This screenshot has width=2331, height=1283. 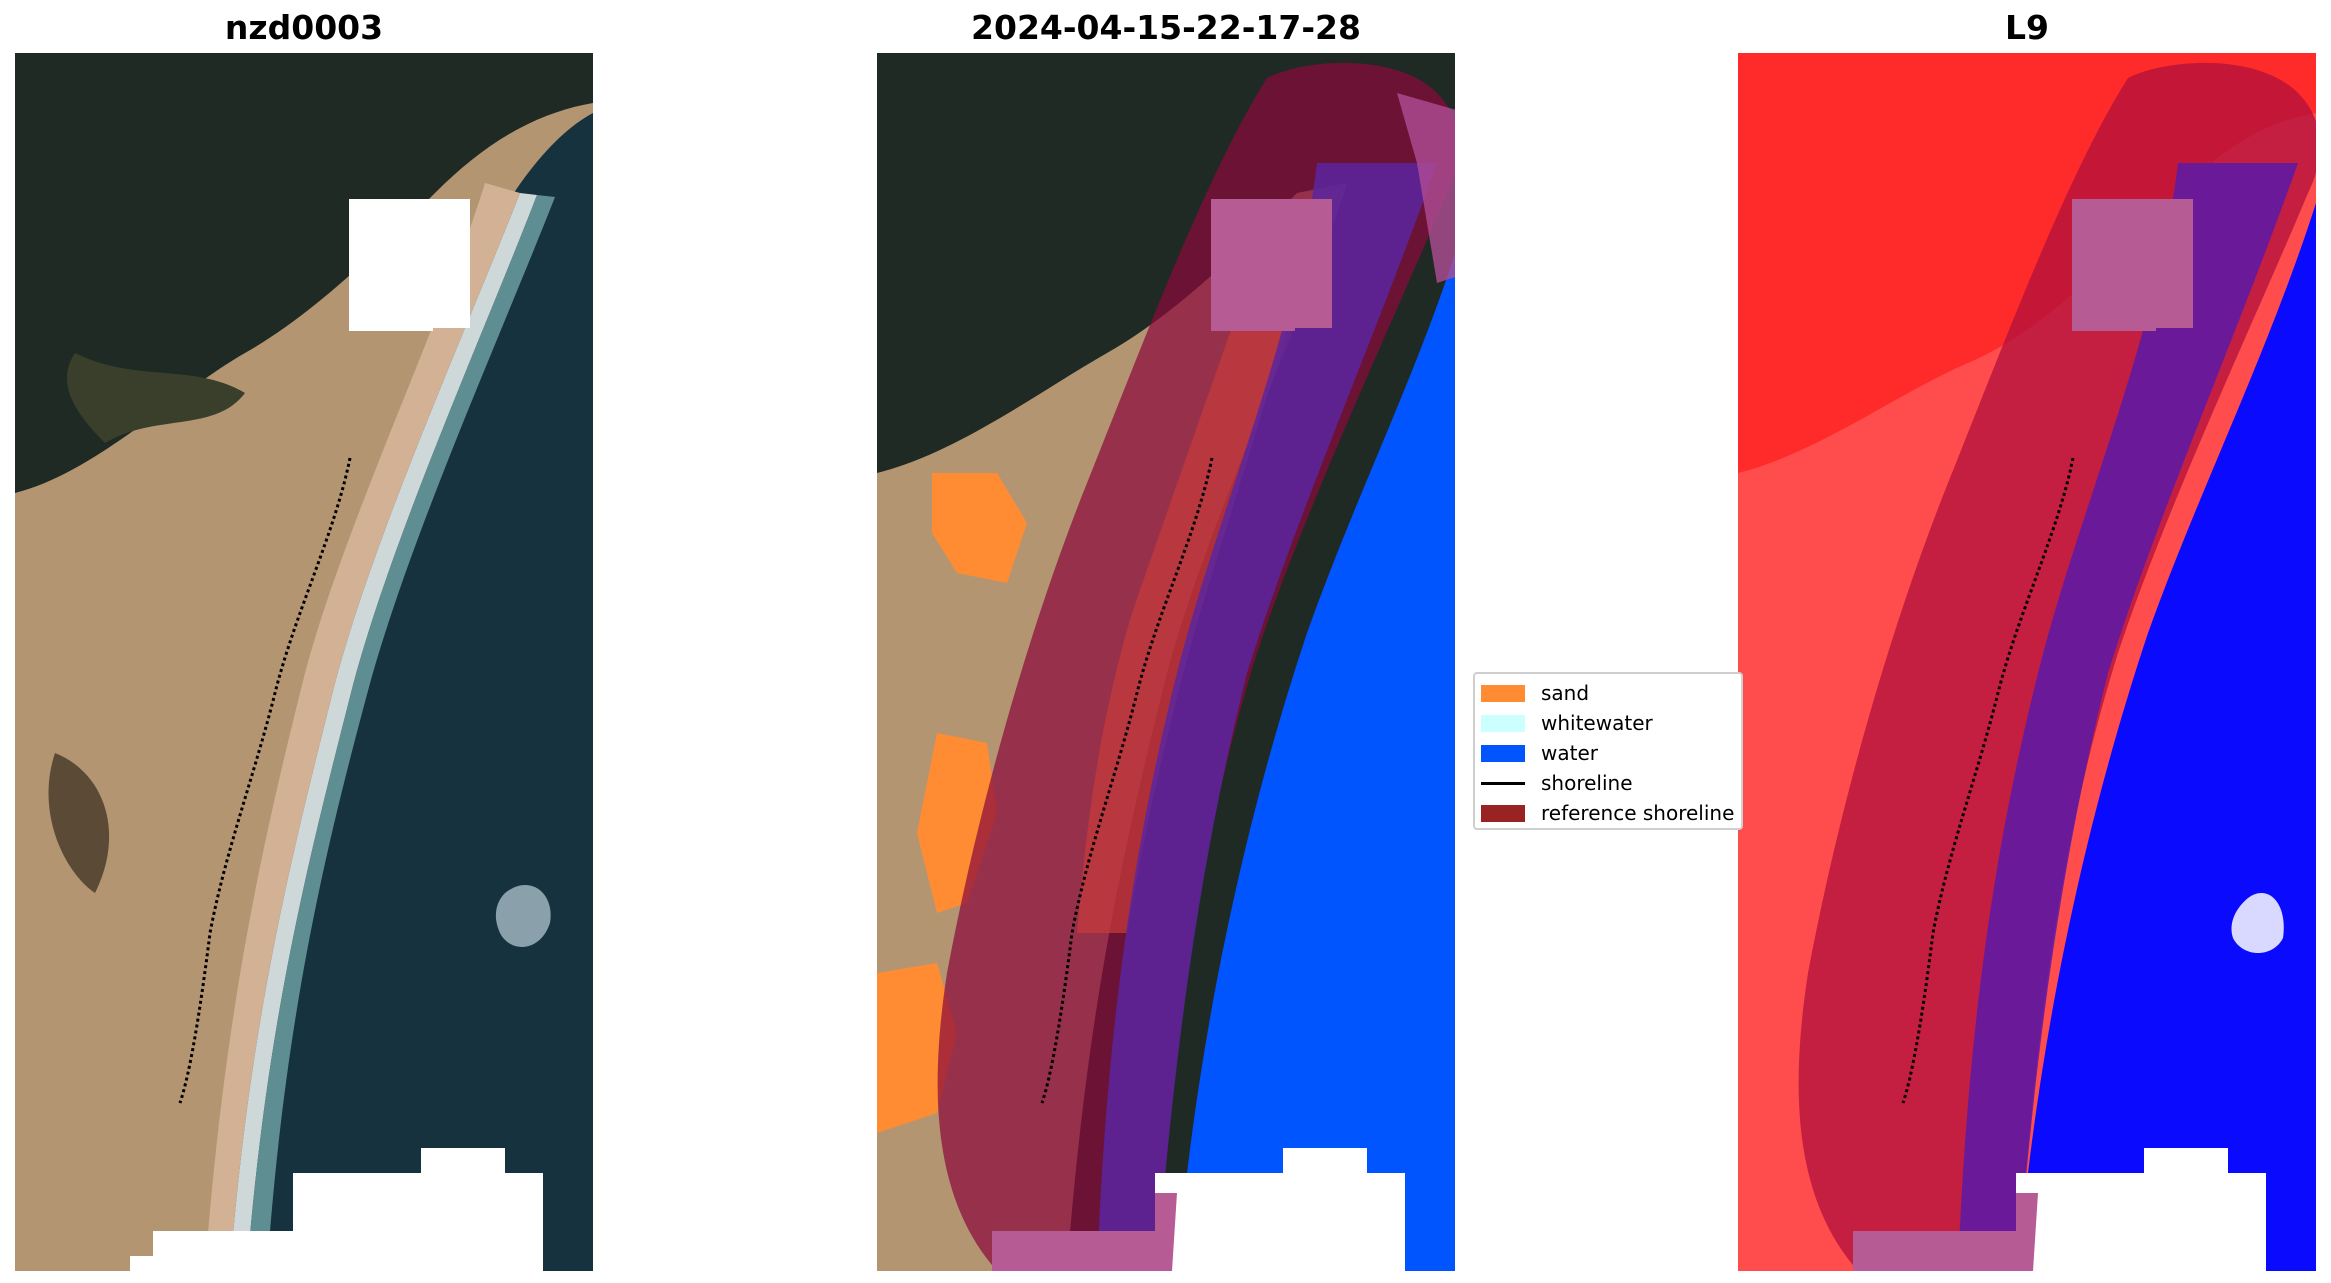 I want to click on legend-swatch-reference-shoreline, so click(x=1503, y=813).